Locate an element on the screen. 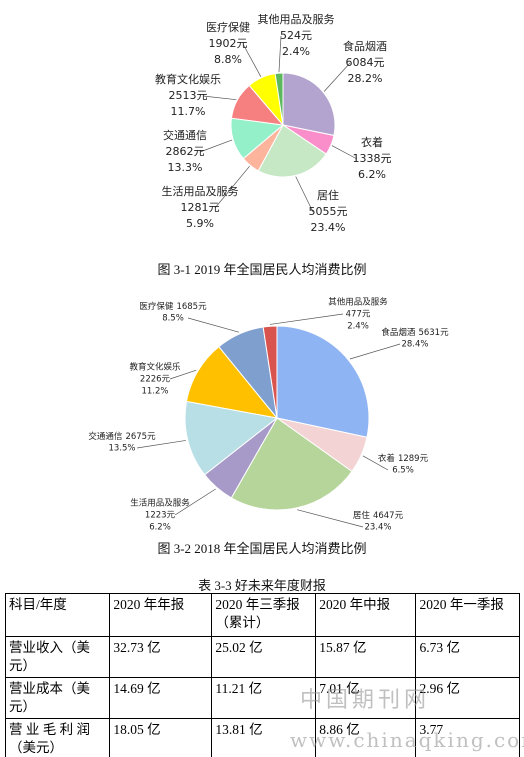  percent-label: 6.5% is located at coordinates (403, 471).